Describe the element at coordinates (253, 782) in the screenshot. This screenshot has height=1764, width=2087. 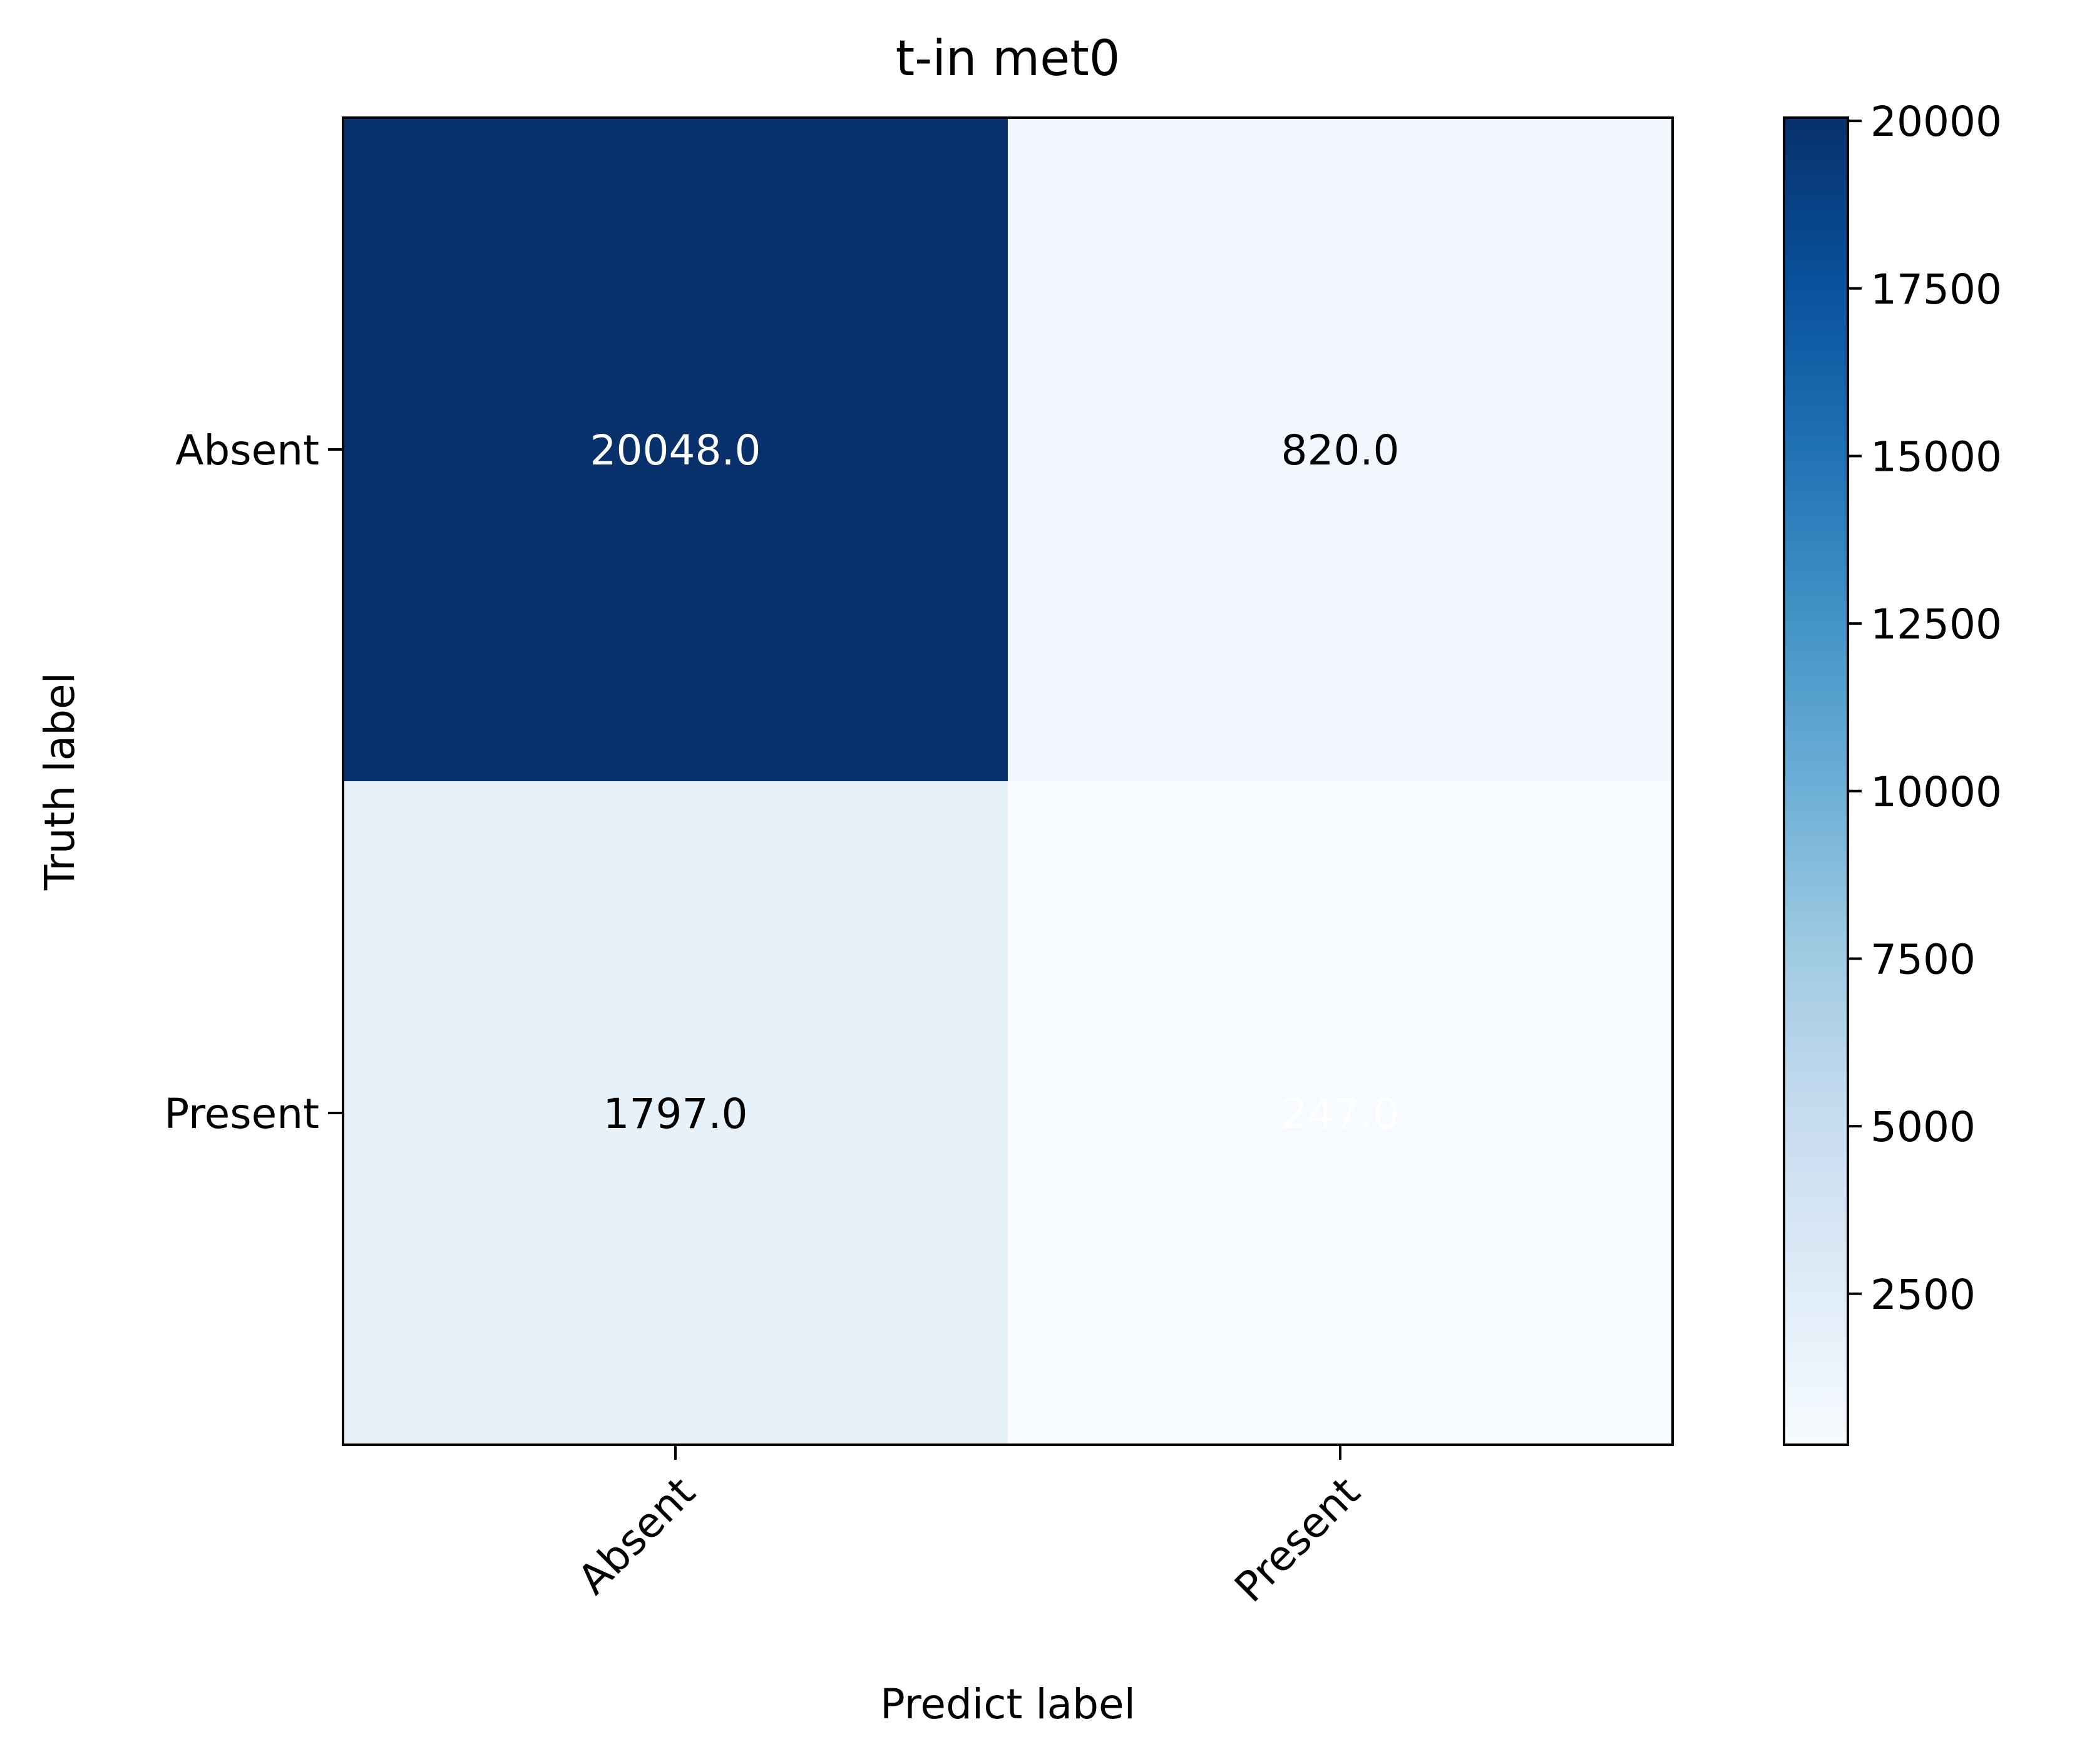
I see `y-axis: Absent Present` at that location.